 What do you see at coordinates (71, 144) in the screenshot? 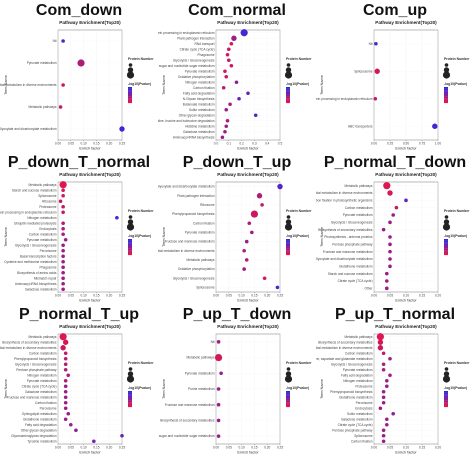
I see `x-tick-label: 0.05` at bounding box center [71, 144].